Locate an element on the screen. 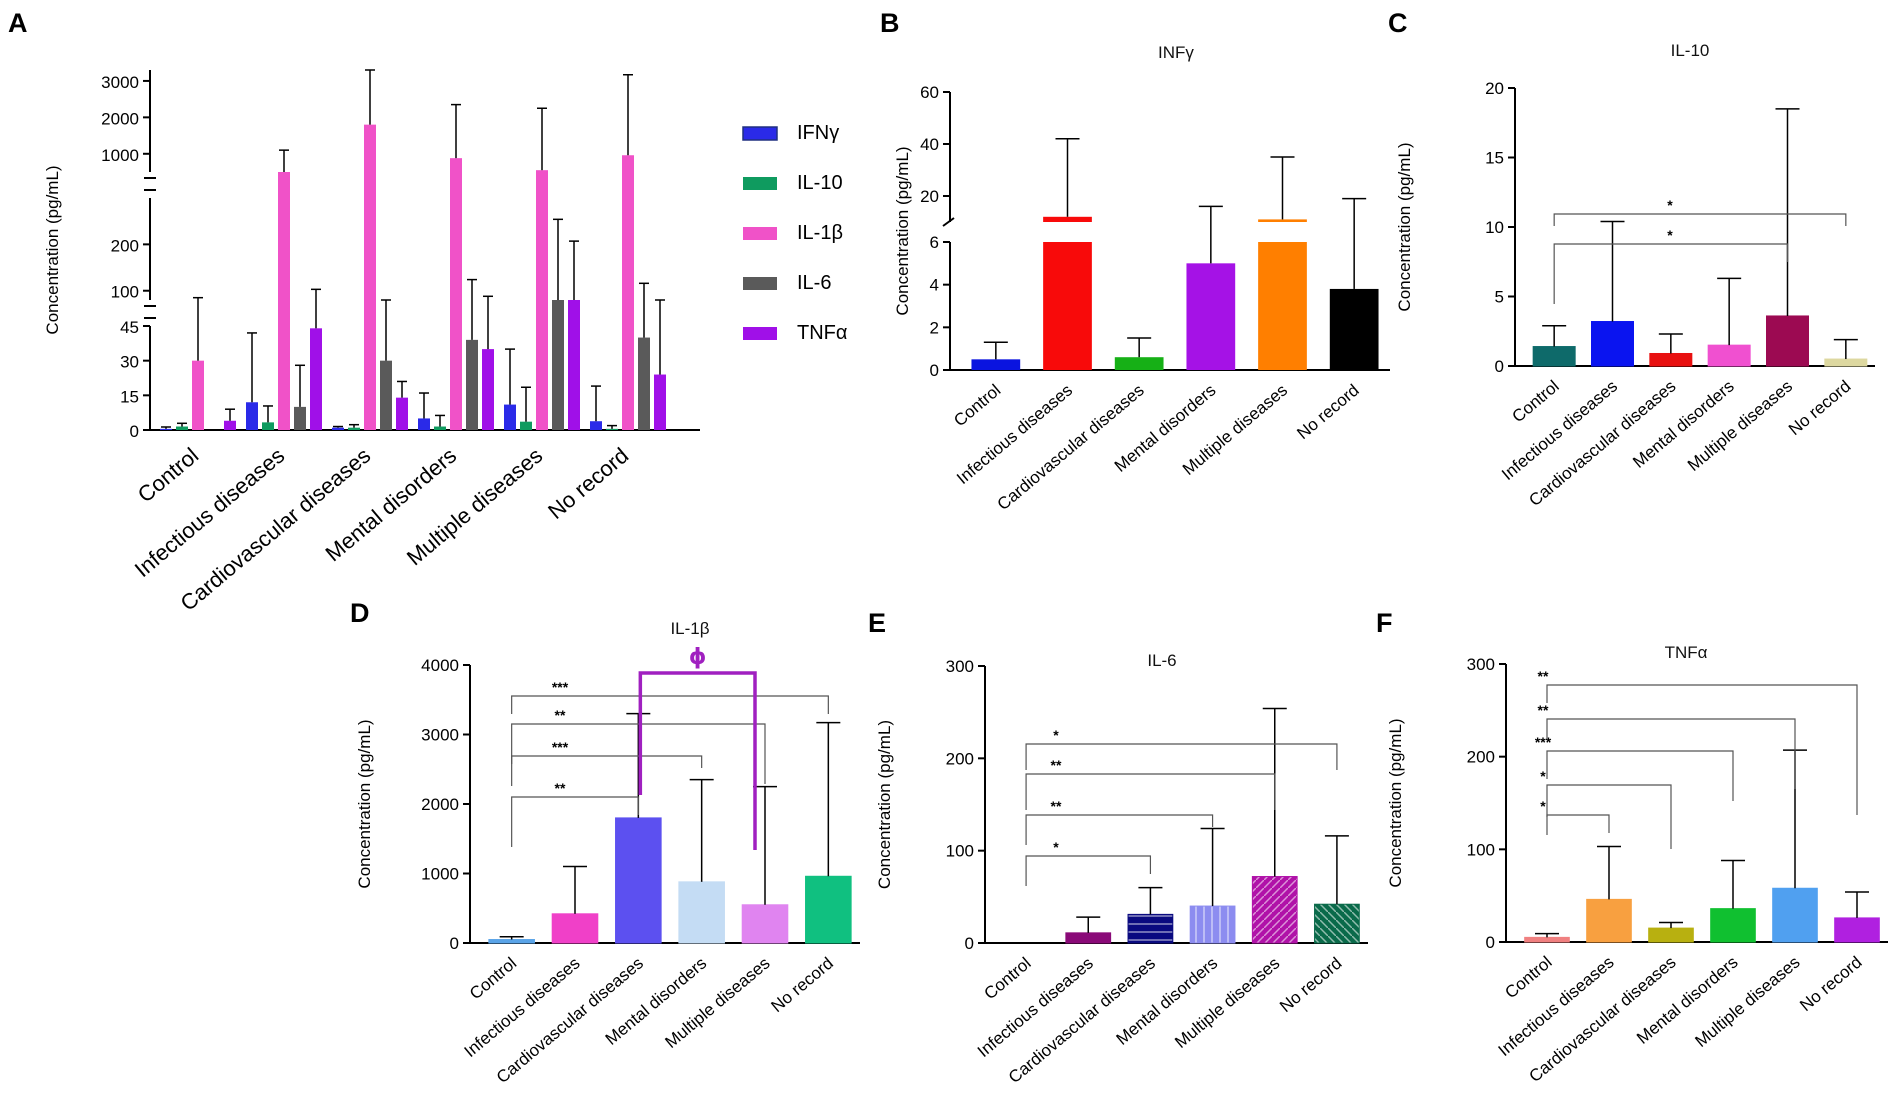 This screenshot has height=1115, width=1902. panel-b-bar-no-record is located at coordinates (1354, 329).